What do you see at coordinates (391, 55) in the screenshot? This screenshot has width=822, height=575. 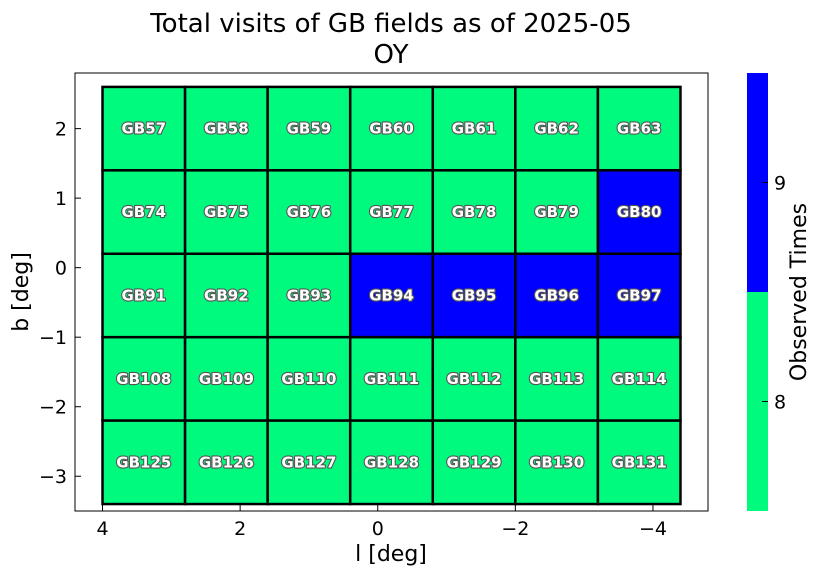 I see `chart-subtitle: OY` at bounding box center [391, 55].